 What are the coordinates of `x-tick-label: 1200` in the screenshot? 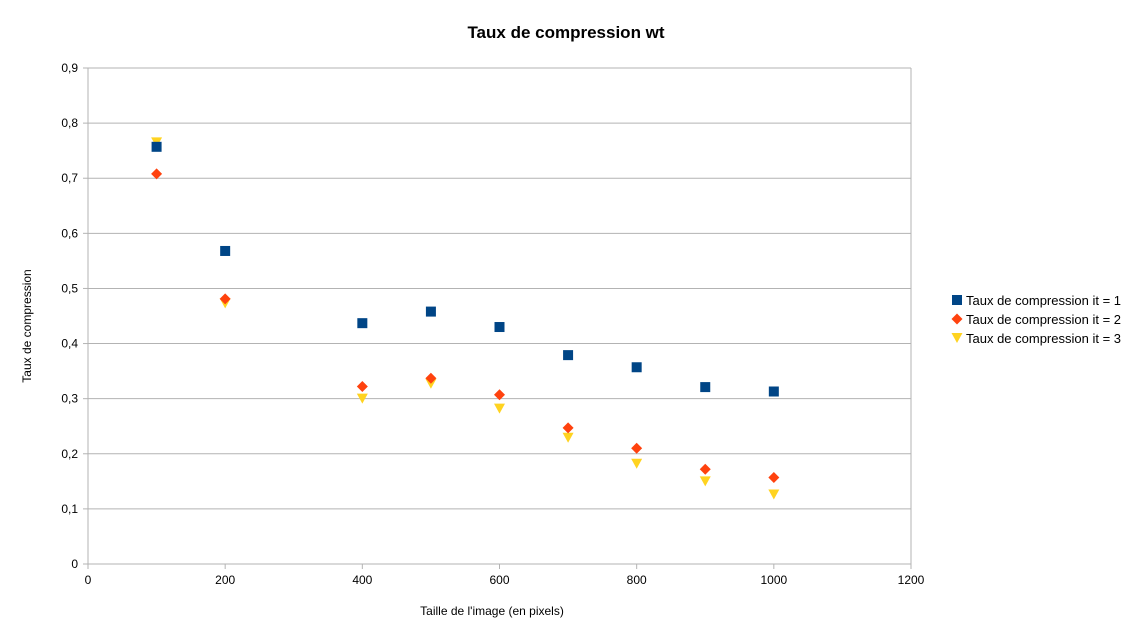 It's located at (911, 580).